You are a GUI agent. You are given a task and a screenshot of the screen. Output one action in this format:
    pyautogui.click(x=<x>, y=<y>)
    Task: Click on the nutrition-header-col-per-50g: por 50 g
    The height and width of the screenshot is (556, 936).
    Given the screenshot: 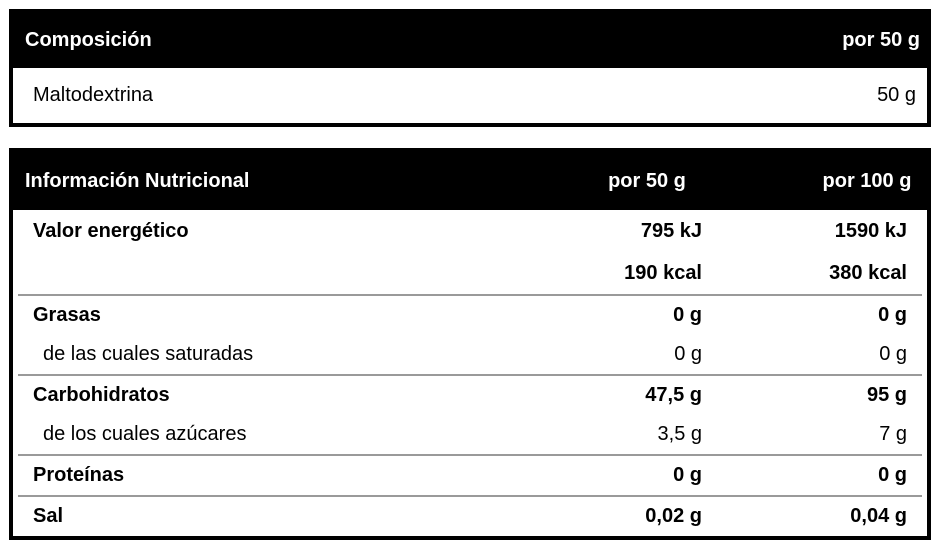 What is the action you would take?
    pyautogui.click(x=647, y=180)
    